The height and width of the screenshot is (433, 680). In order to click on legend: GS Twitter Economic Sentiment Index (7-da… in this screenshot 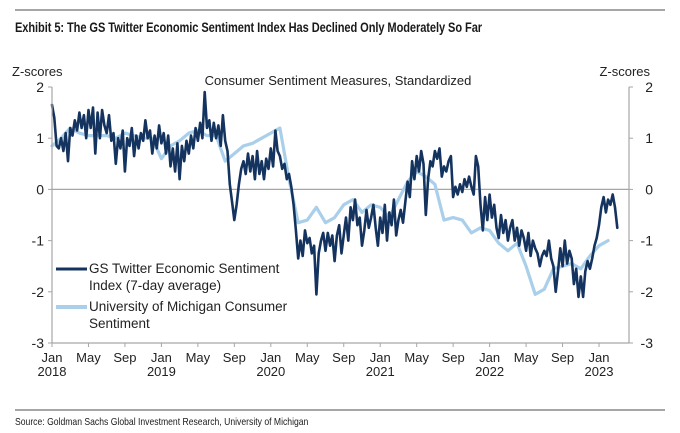, I will do `click(172, 296)`.